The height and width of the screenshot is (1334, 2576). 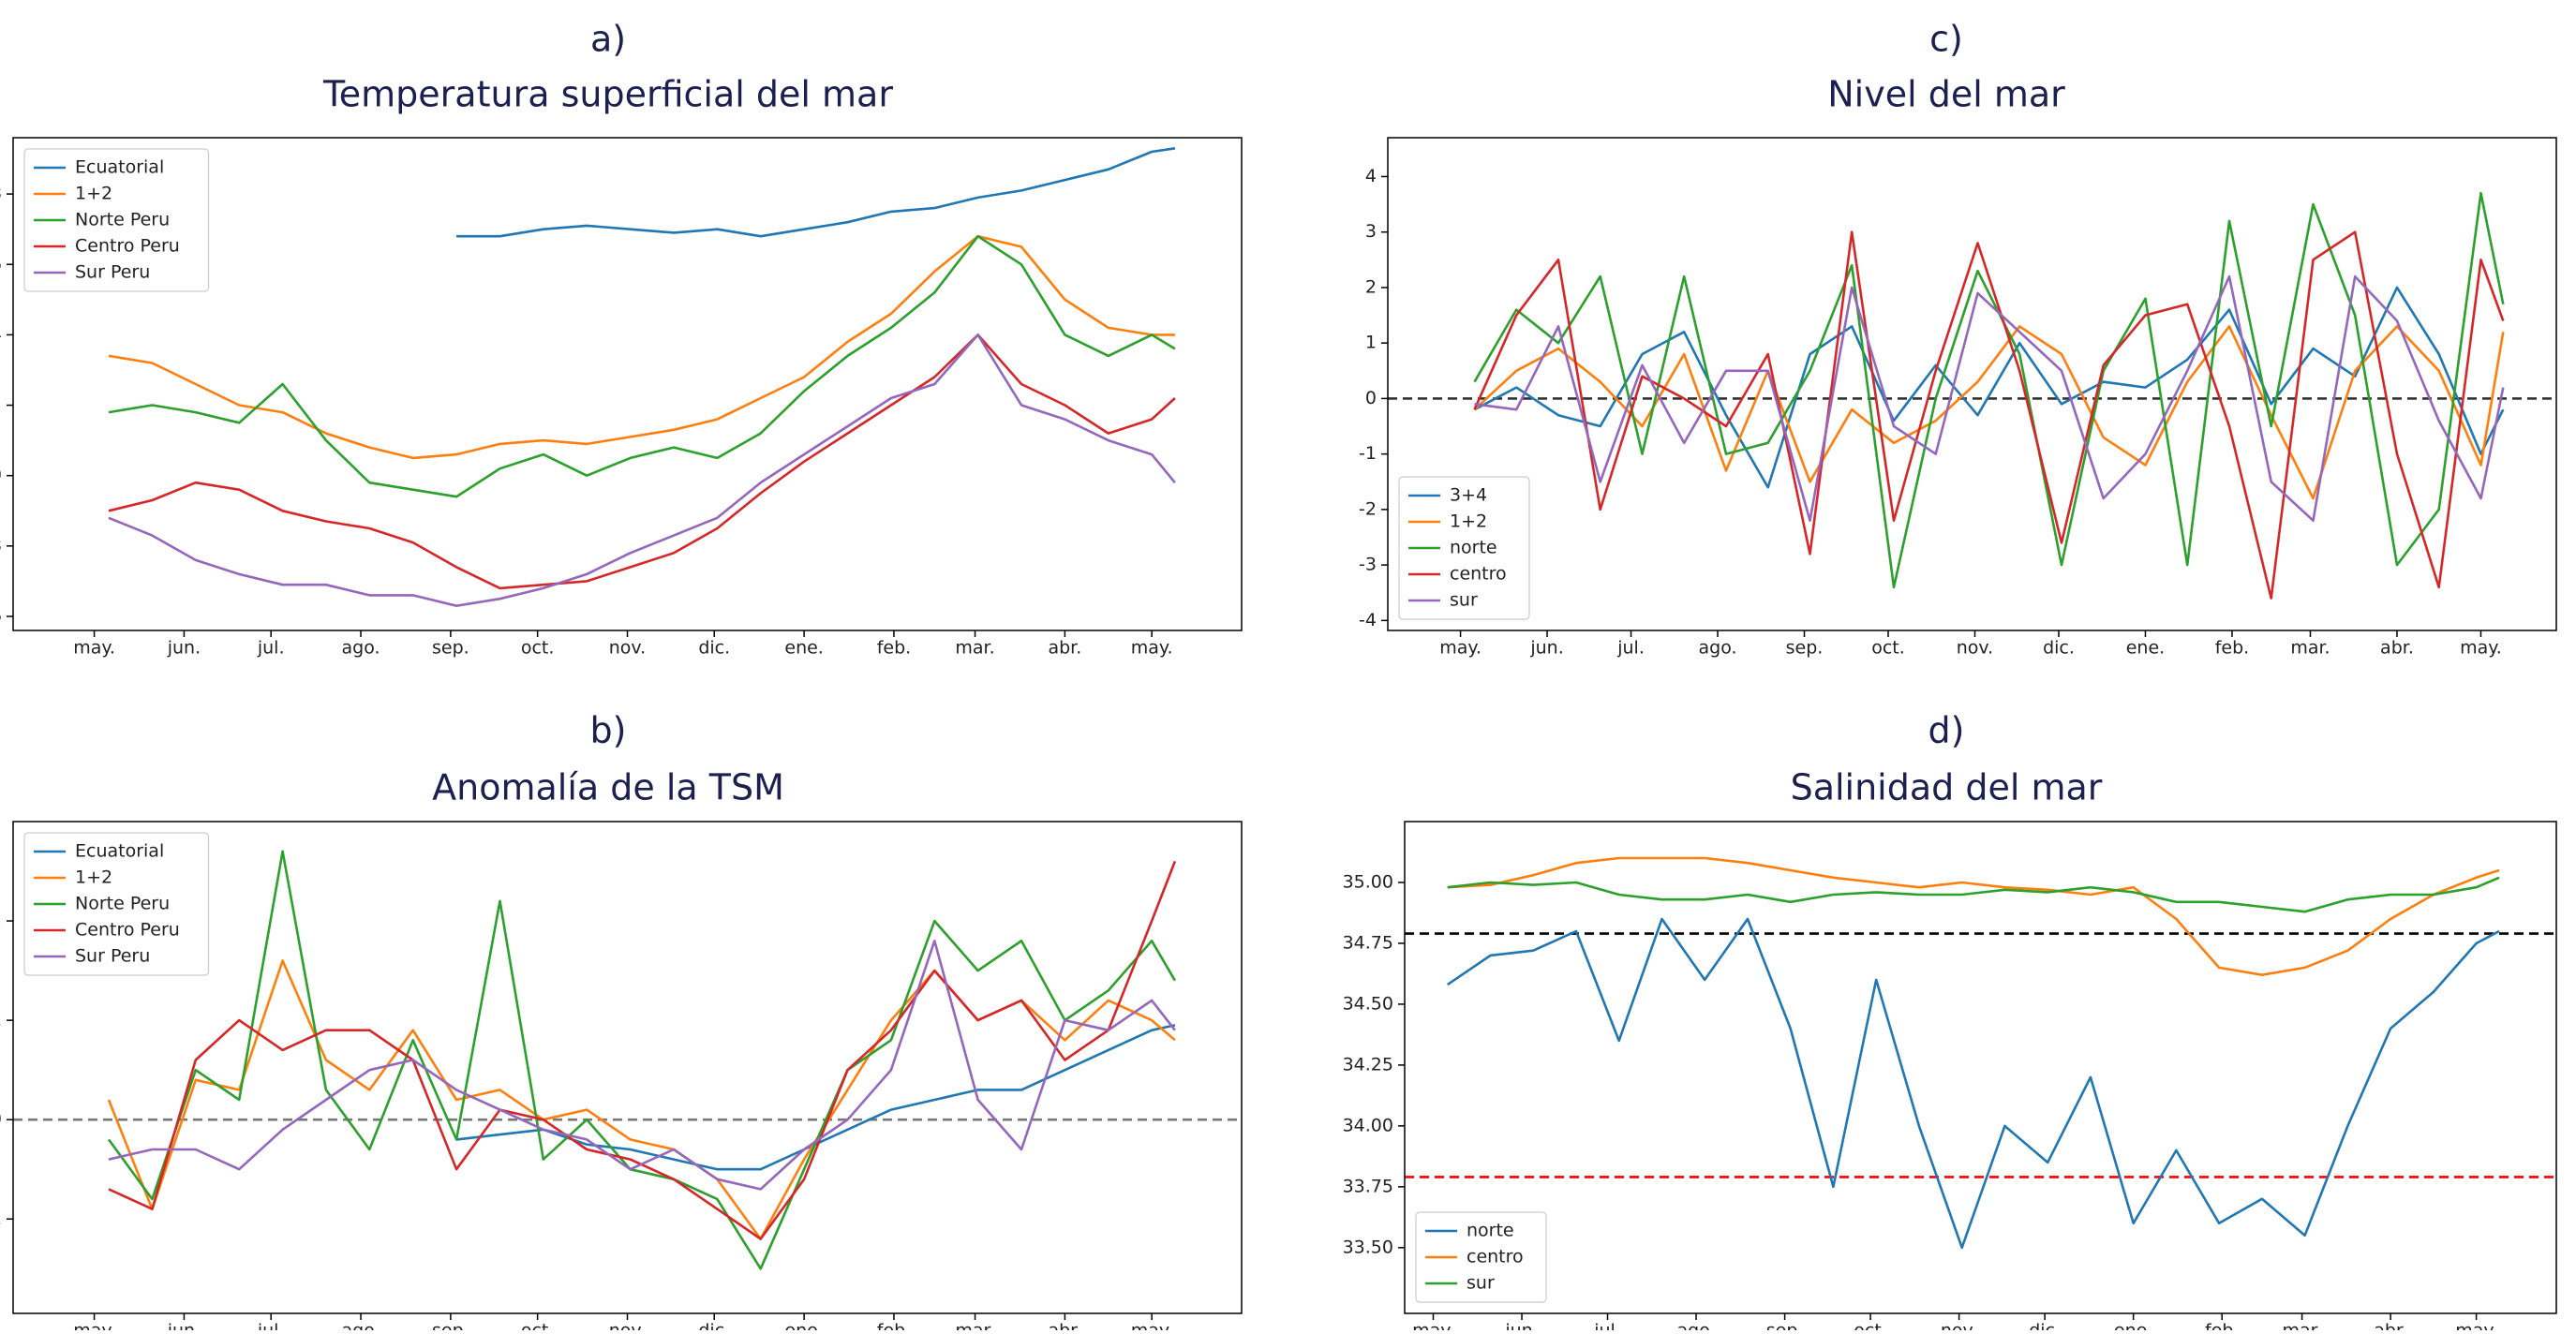 What do you see at coordinates (1, 1020) in the screenshot?
I see `y-tick-label: 1` at bounding box center [1, 1020].